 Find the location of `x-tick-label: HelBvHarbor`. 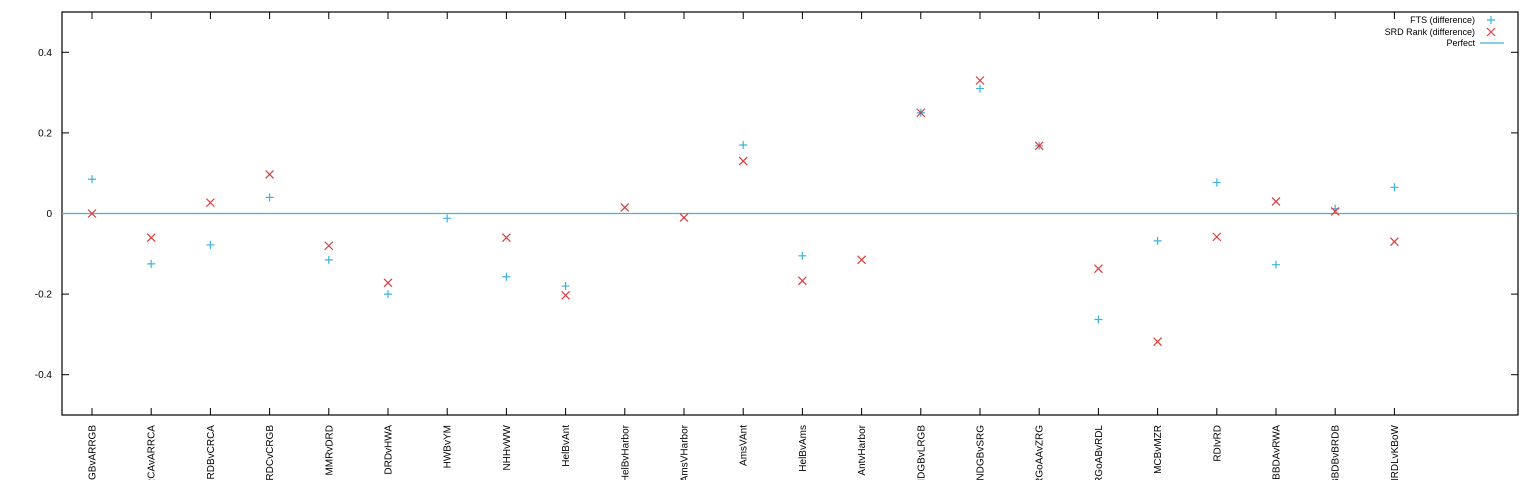

x-tick-label: HelBvHarbor is located at coordinates (625, 452).